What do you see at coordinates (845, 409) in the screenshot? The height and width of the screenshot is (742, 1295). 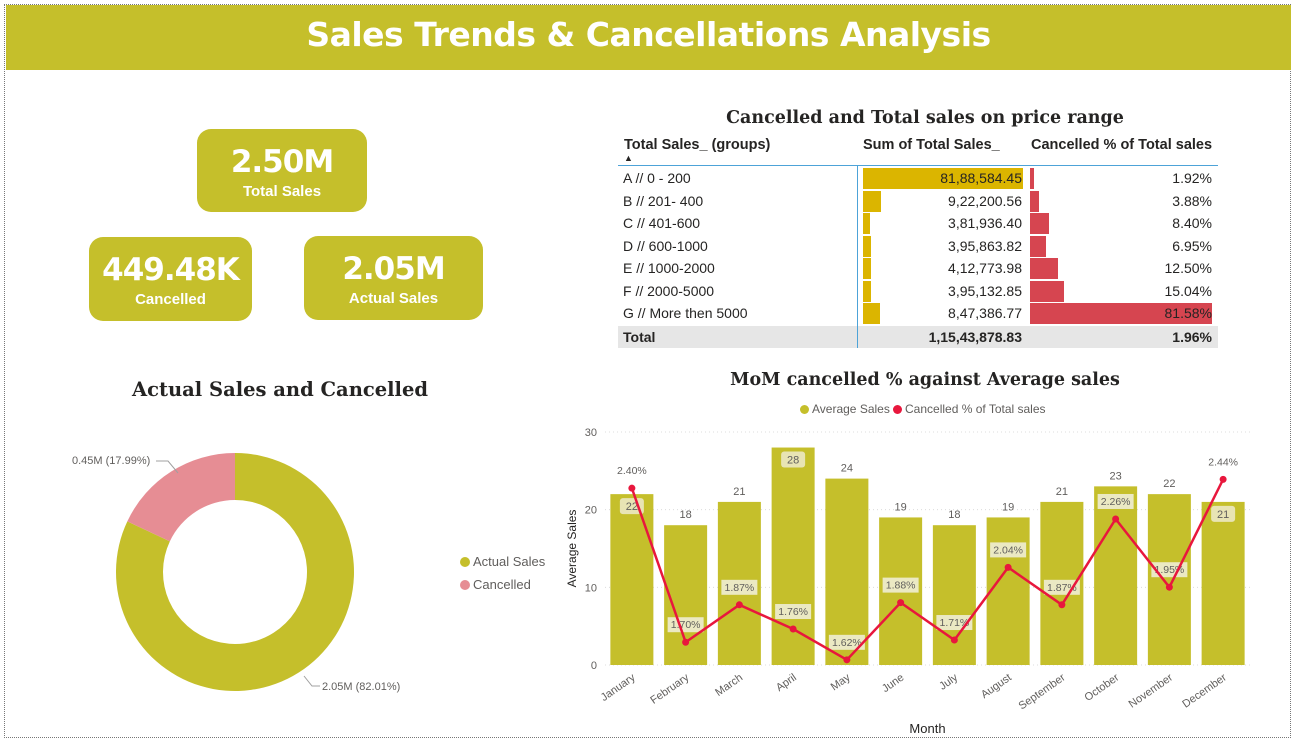 I see `combo-legend-average-sales: Average Sales` at bounding box center [845, 409].